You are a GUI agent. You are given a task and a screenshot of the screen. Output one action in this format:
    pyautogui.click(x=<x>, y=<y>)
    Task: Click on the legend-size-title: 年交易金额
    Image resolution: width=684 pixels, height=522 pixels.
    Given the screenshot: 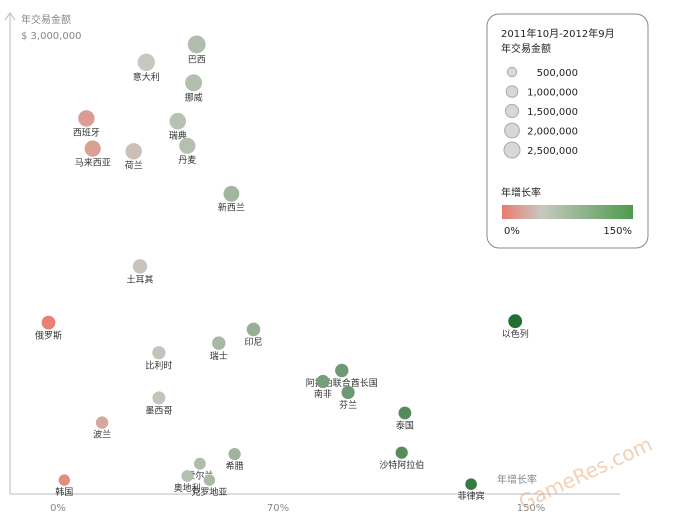 What is the action you would take?
    pyautogui.click(x=526, y=48)
    